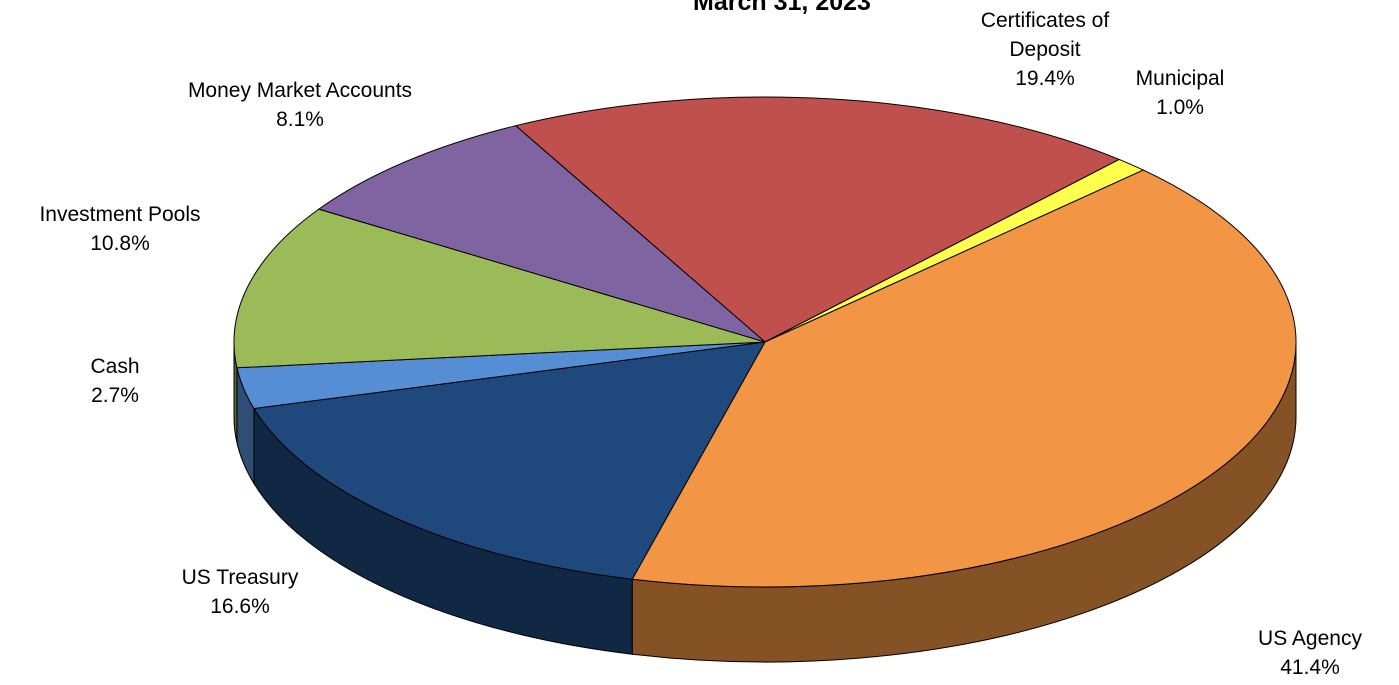 Image resolution: width=1399 pixels, height=685 pixels. What do you see at coordinates (120, 214) in the screenshot?
I see `slice-category-label: Investment Pools` at bounding box center [120, 214].